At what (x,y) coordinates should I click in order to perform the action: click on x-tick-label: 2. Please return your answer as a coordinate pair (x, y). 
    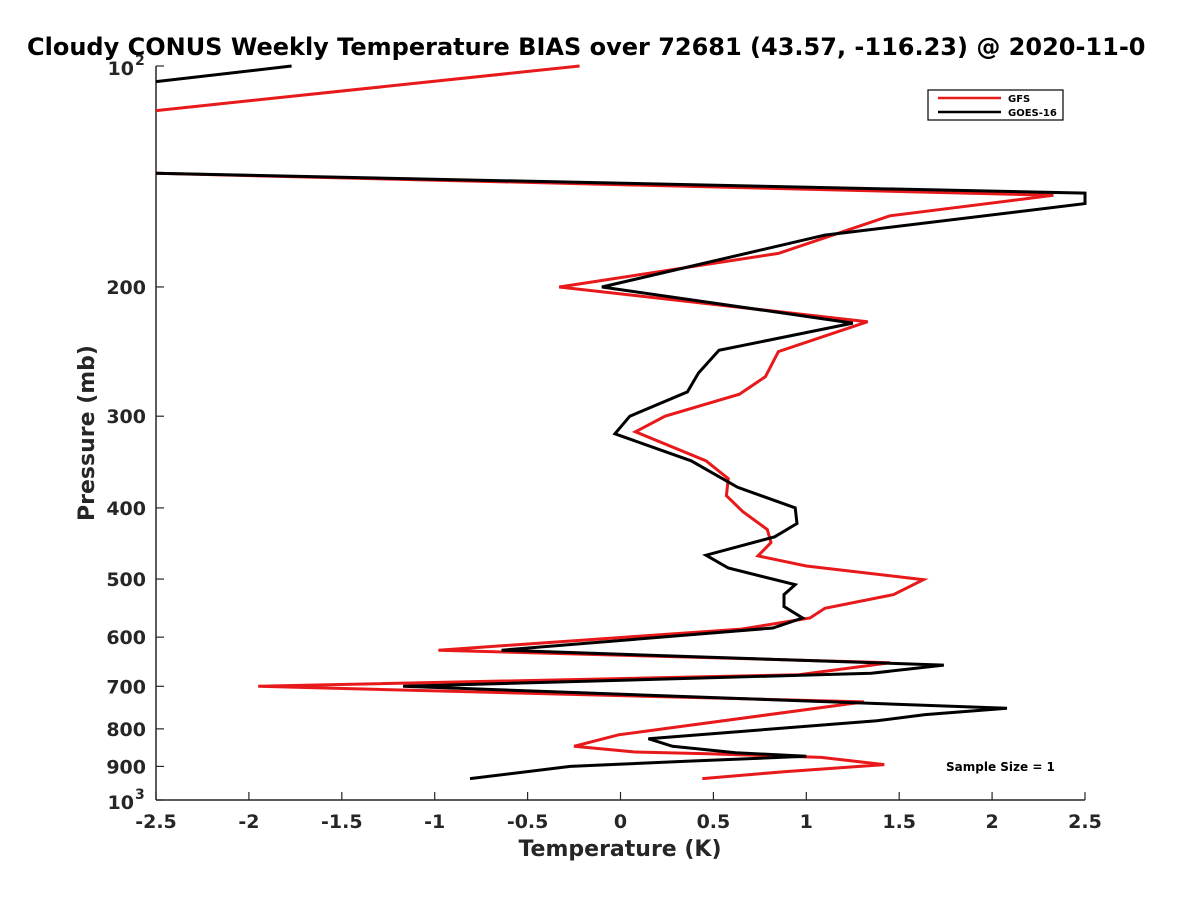
    Looking at the image, I should click on (991, 822).